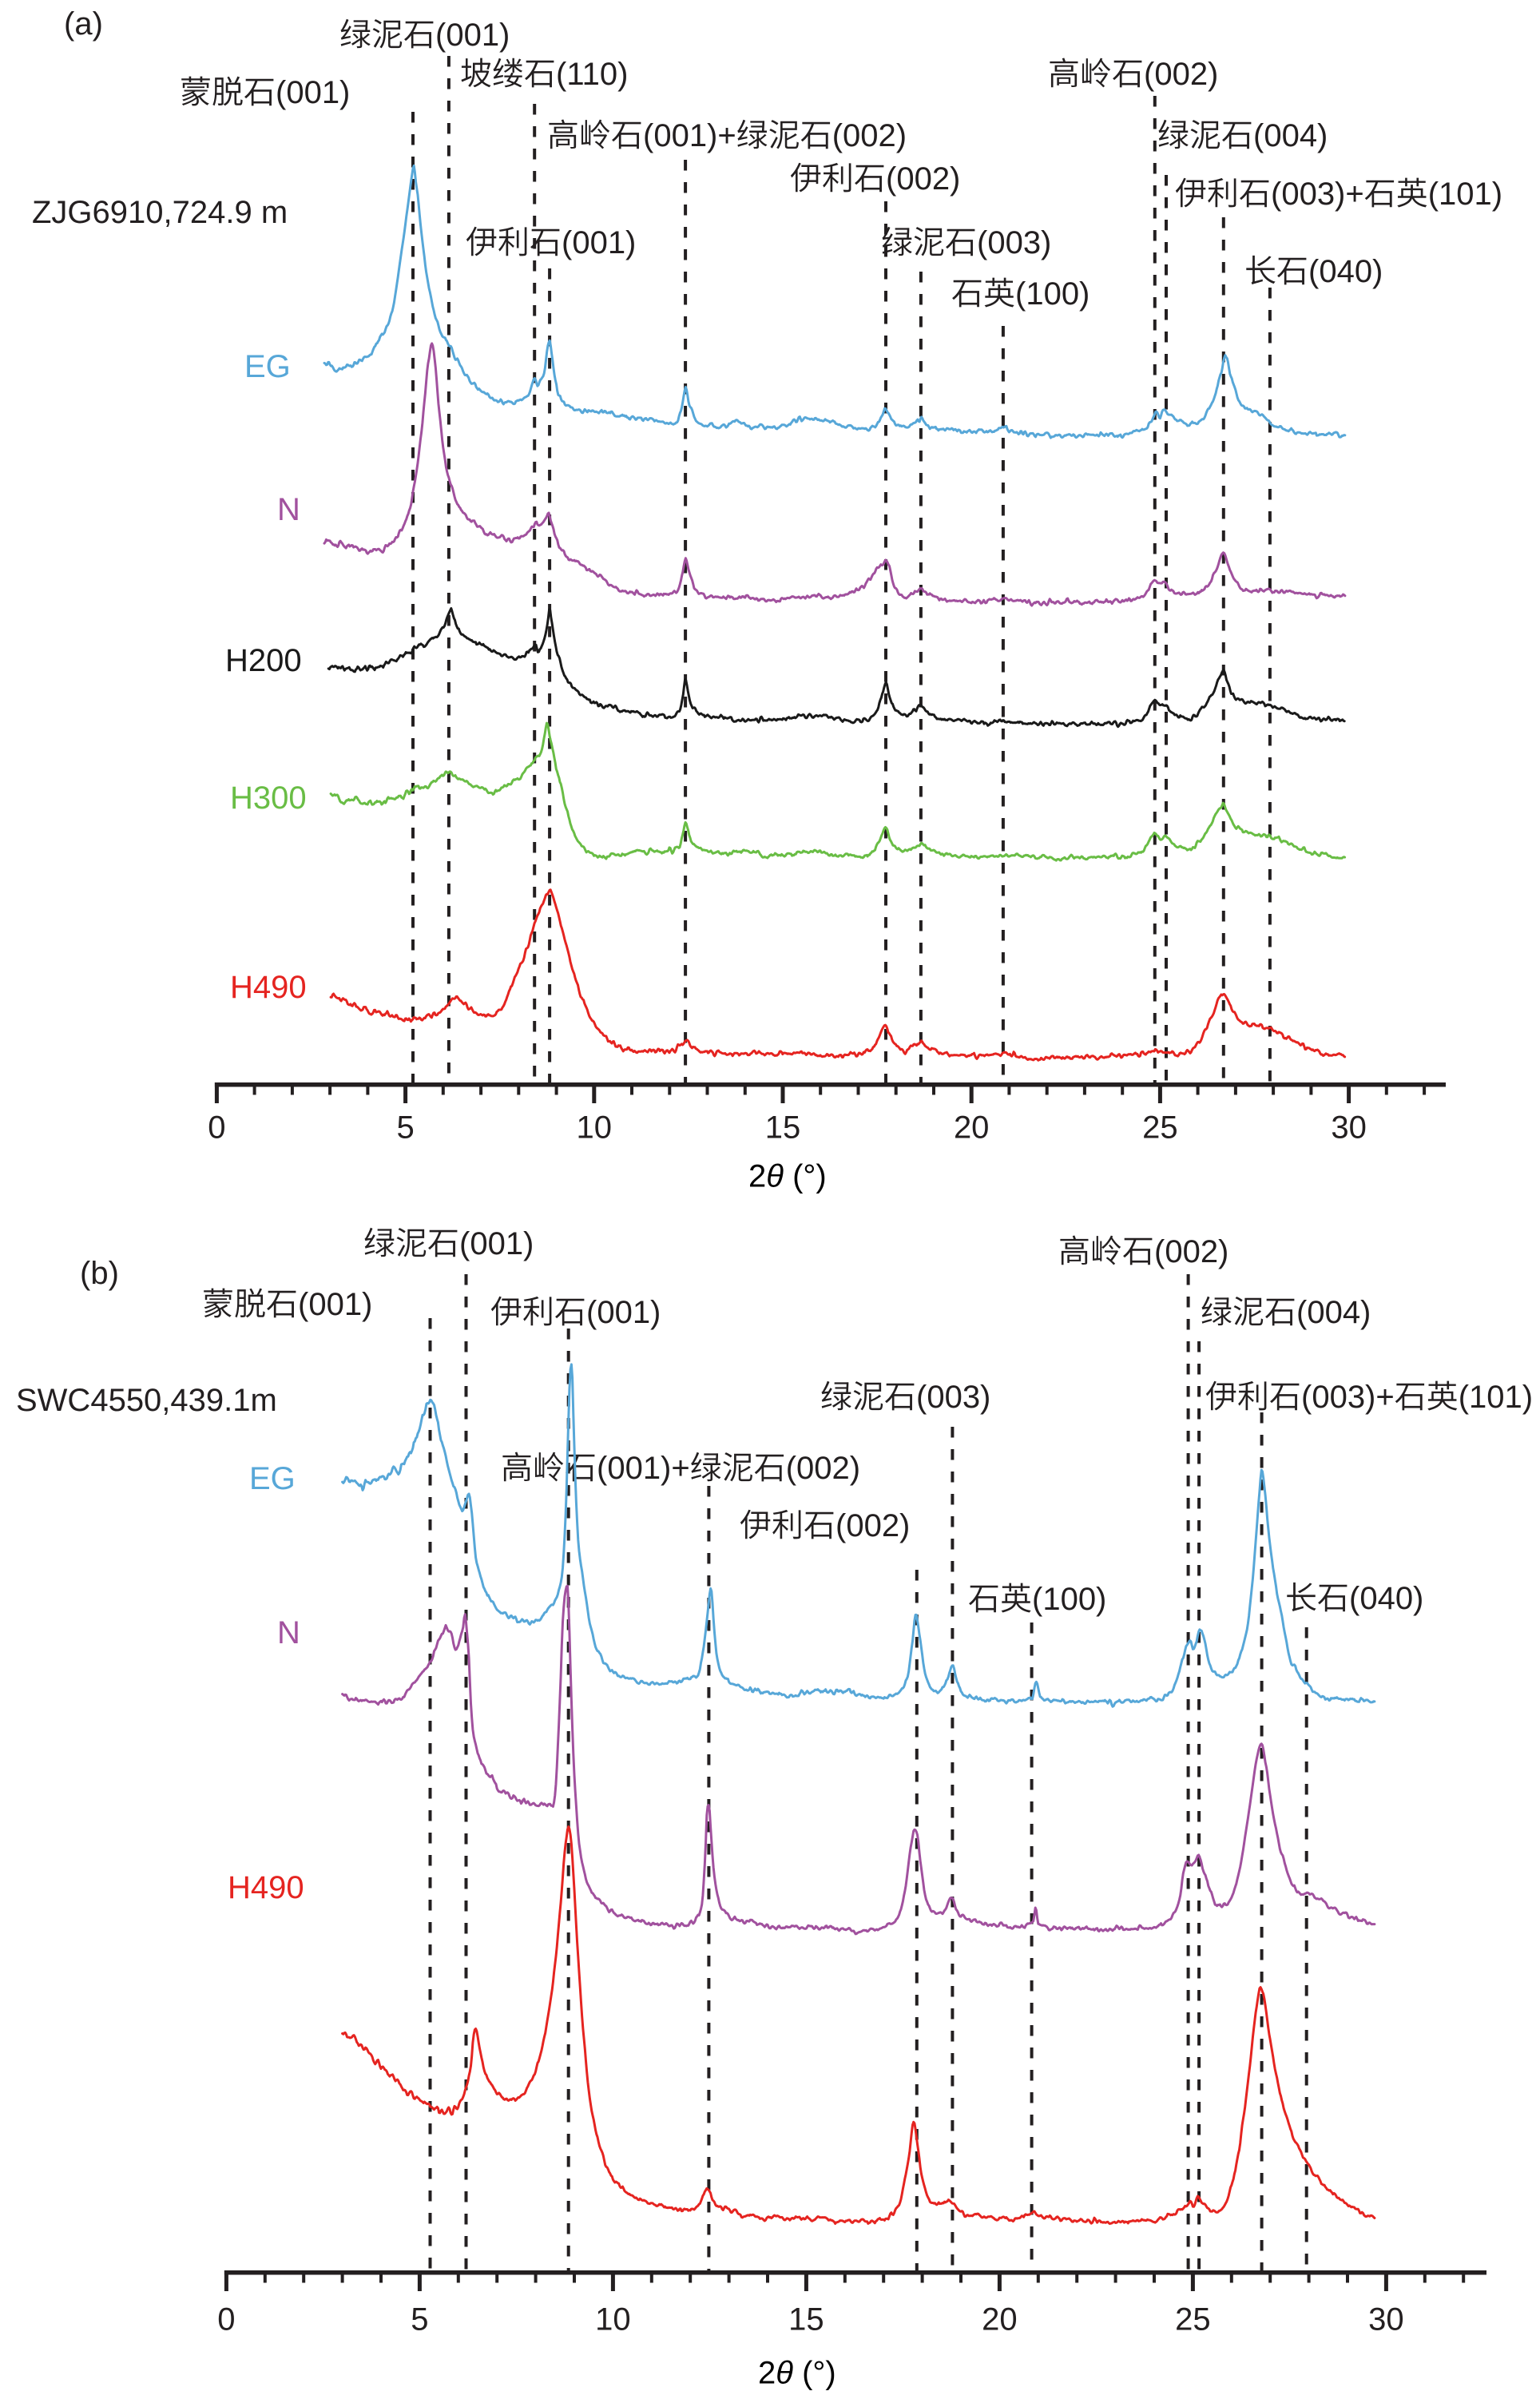 The image size is (1540, 2399). I want to click on svg-text: (a), so click(83, 24).